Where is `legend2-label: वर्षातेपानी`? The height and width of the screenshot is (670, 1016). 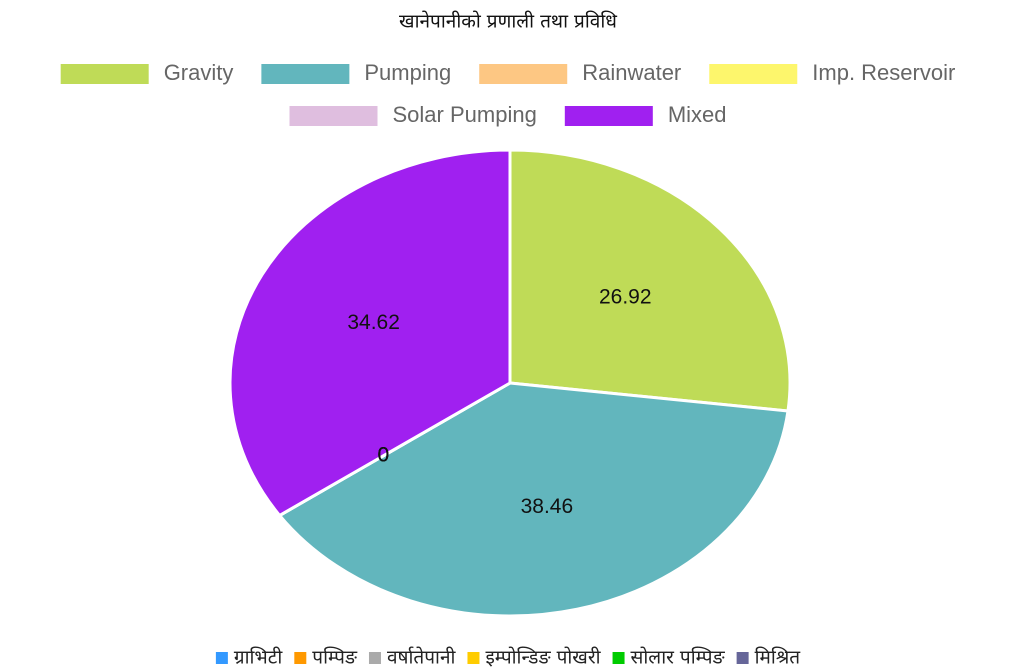 legend2-label: वर्षातेपानी is located at coordinates (422, 657).